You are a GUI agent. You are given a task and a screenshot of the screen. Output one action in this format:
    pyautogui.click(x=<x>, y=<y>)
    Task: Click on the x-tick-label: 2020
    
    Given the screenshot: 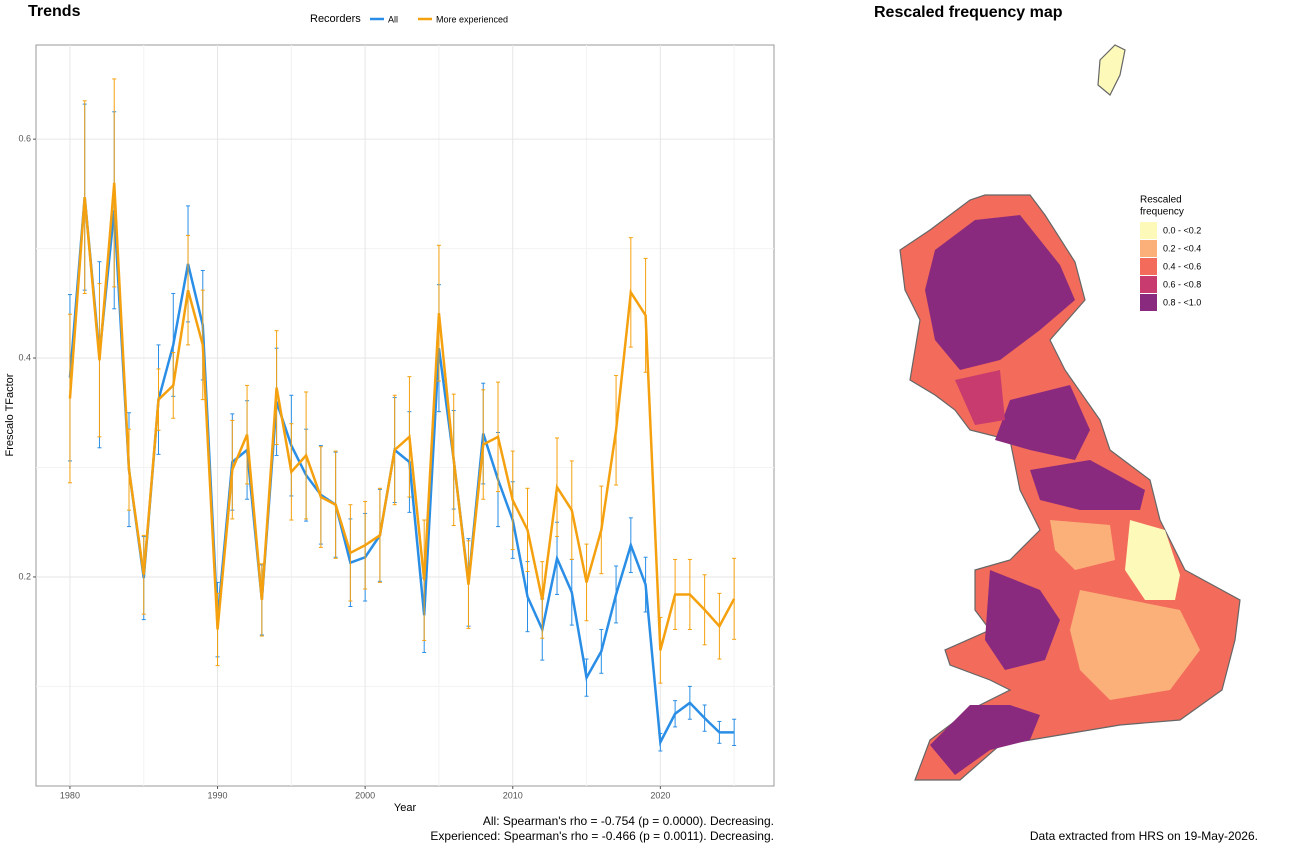 What is the action you would take?
    pyautogui.click(x=660, y=795)
    